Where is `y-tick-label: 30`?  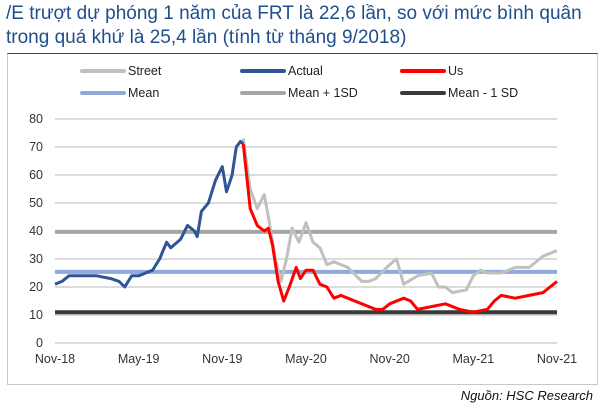 y-tick-label: 30 is located at coordinates (36, 259).